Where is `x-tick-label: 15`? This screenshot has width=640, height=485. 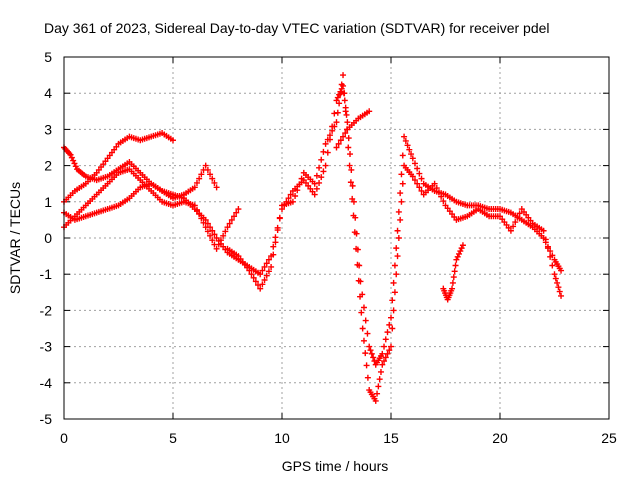
x-tick-label: 15 is located at coordinates (391, 438).